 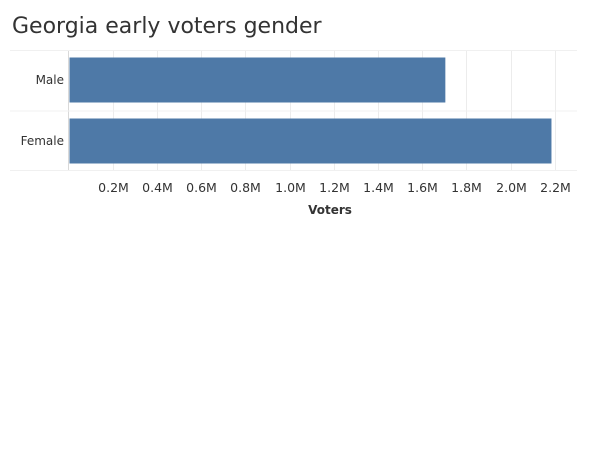 I want to click on x-tick-label: 0.2M, so click(x=113, y=187).